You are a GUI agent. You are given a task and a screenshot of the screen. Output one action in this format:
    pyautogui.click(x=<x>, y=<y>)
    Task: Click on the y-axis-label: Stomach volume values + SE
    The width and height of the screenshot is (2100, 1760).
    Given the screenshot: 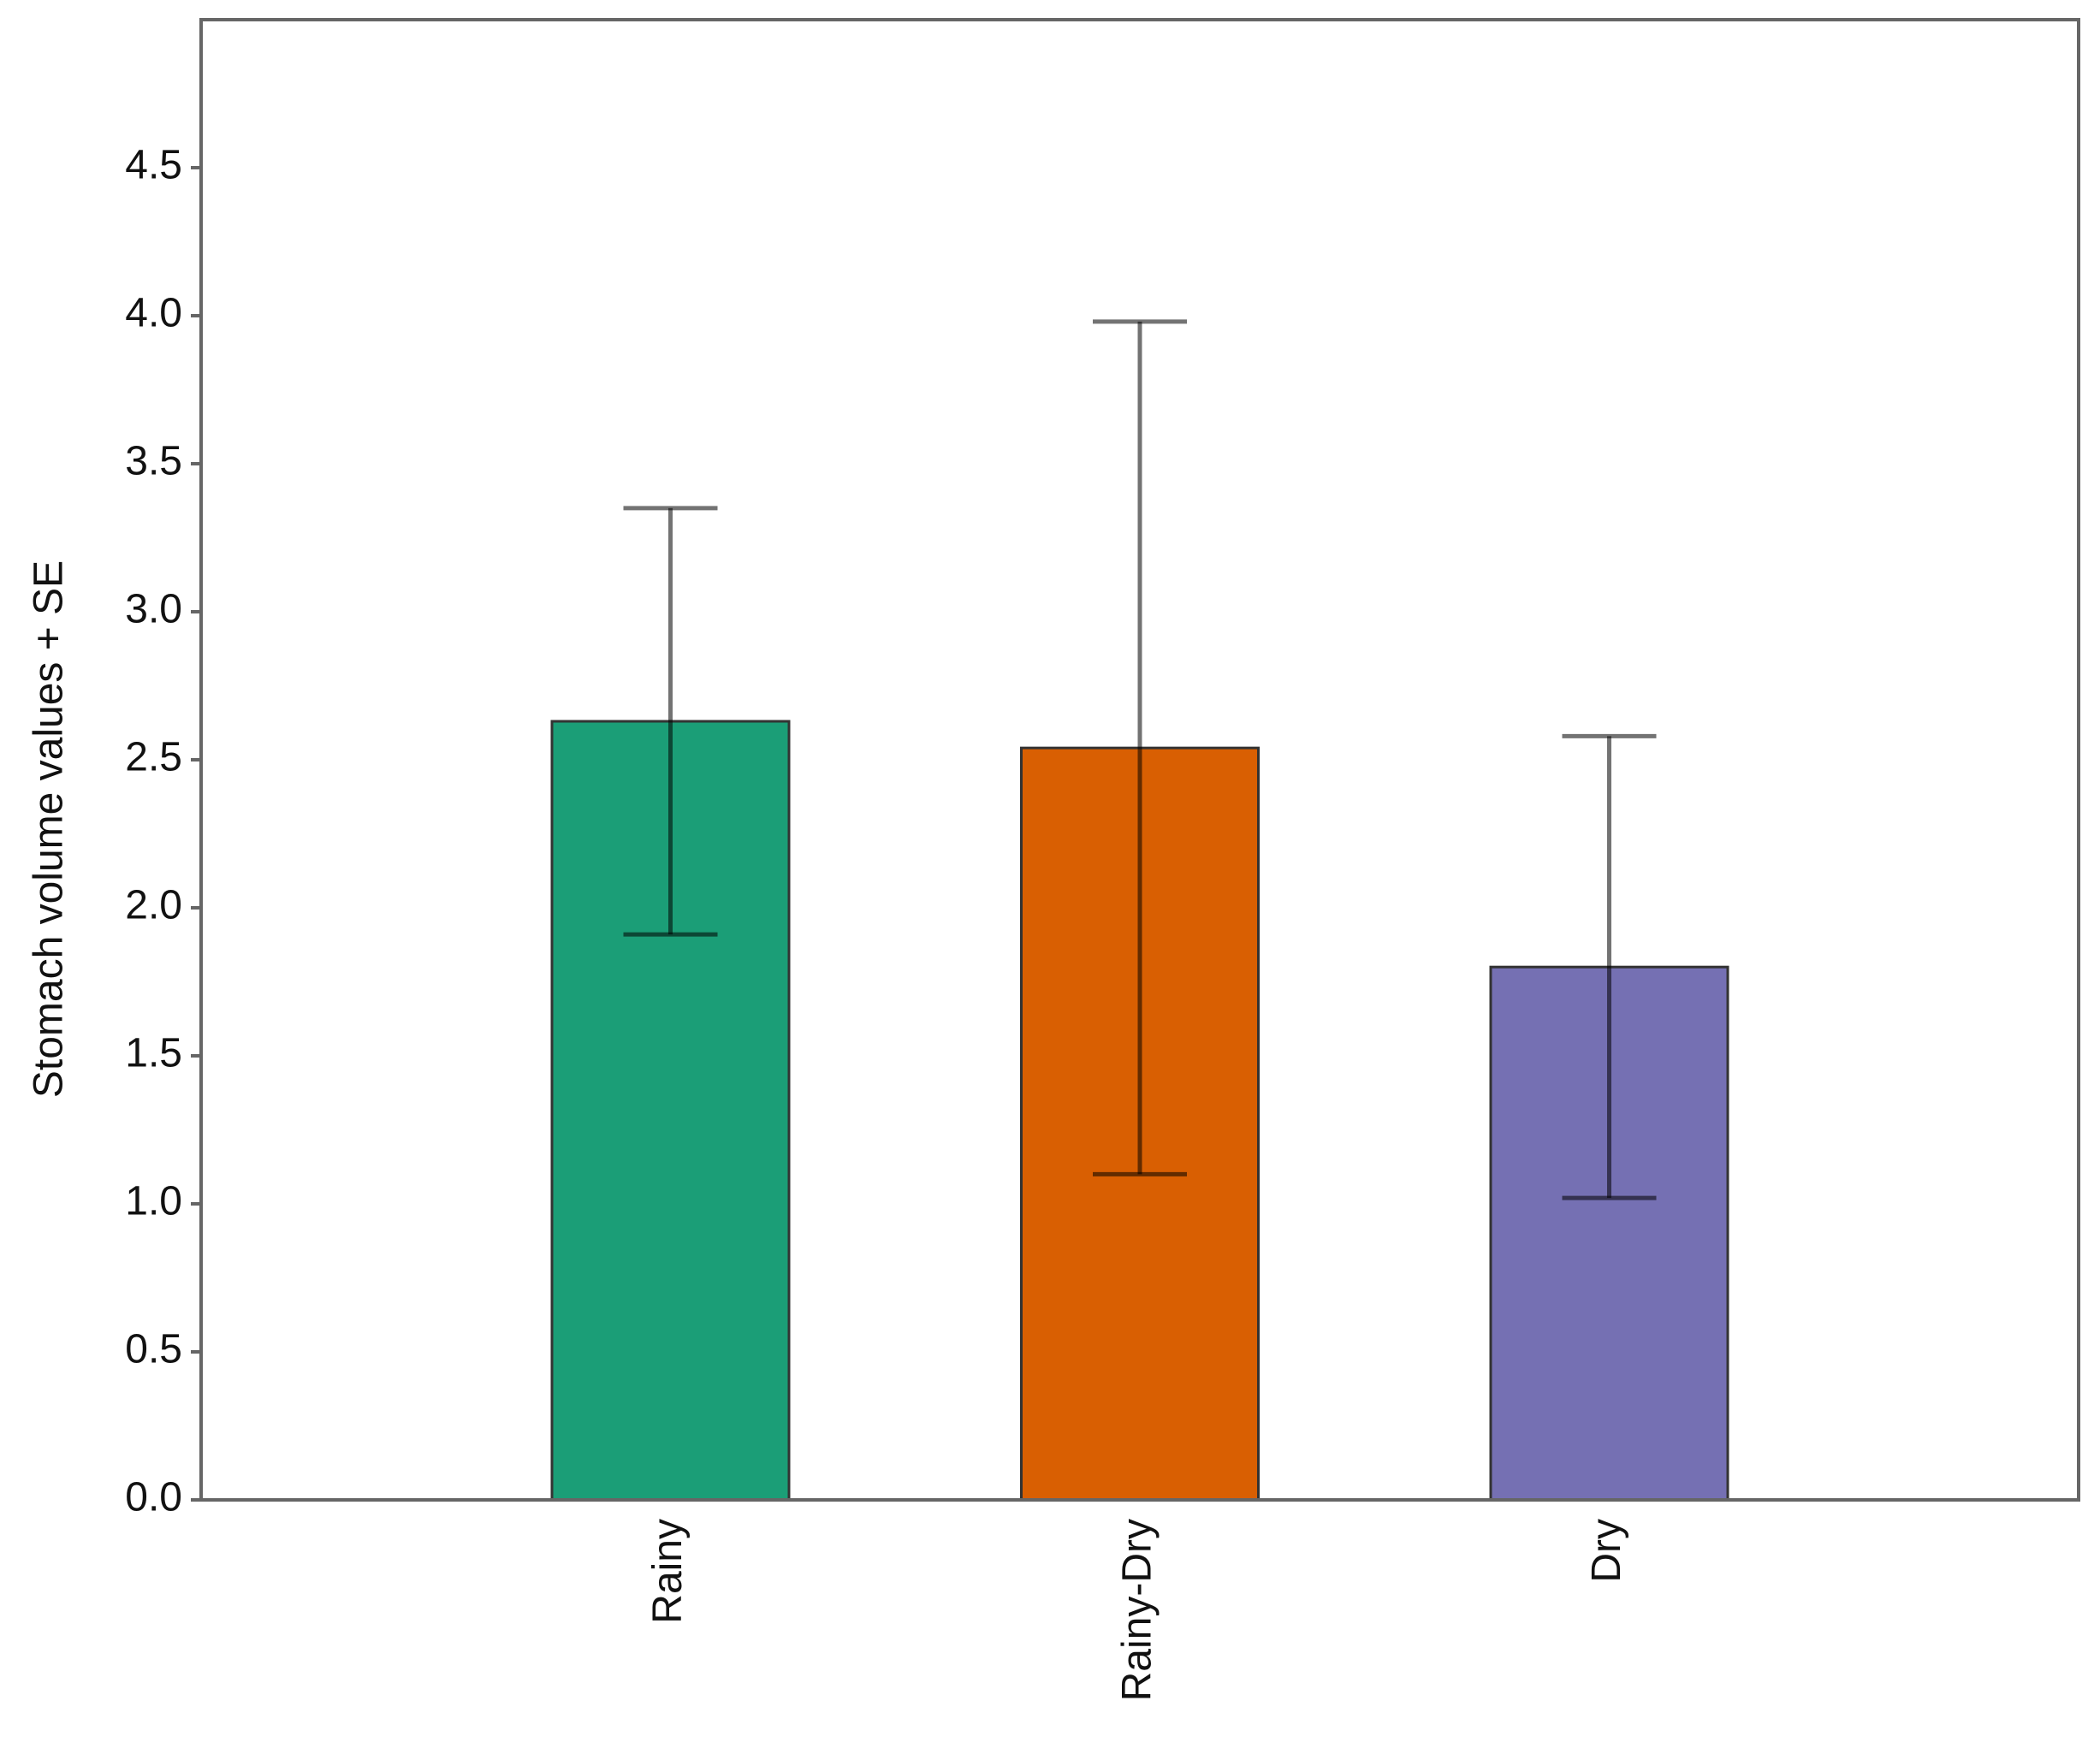 What is the action you would take?
    pyautogui.click(x=49, y=829)
    